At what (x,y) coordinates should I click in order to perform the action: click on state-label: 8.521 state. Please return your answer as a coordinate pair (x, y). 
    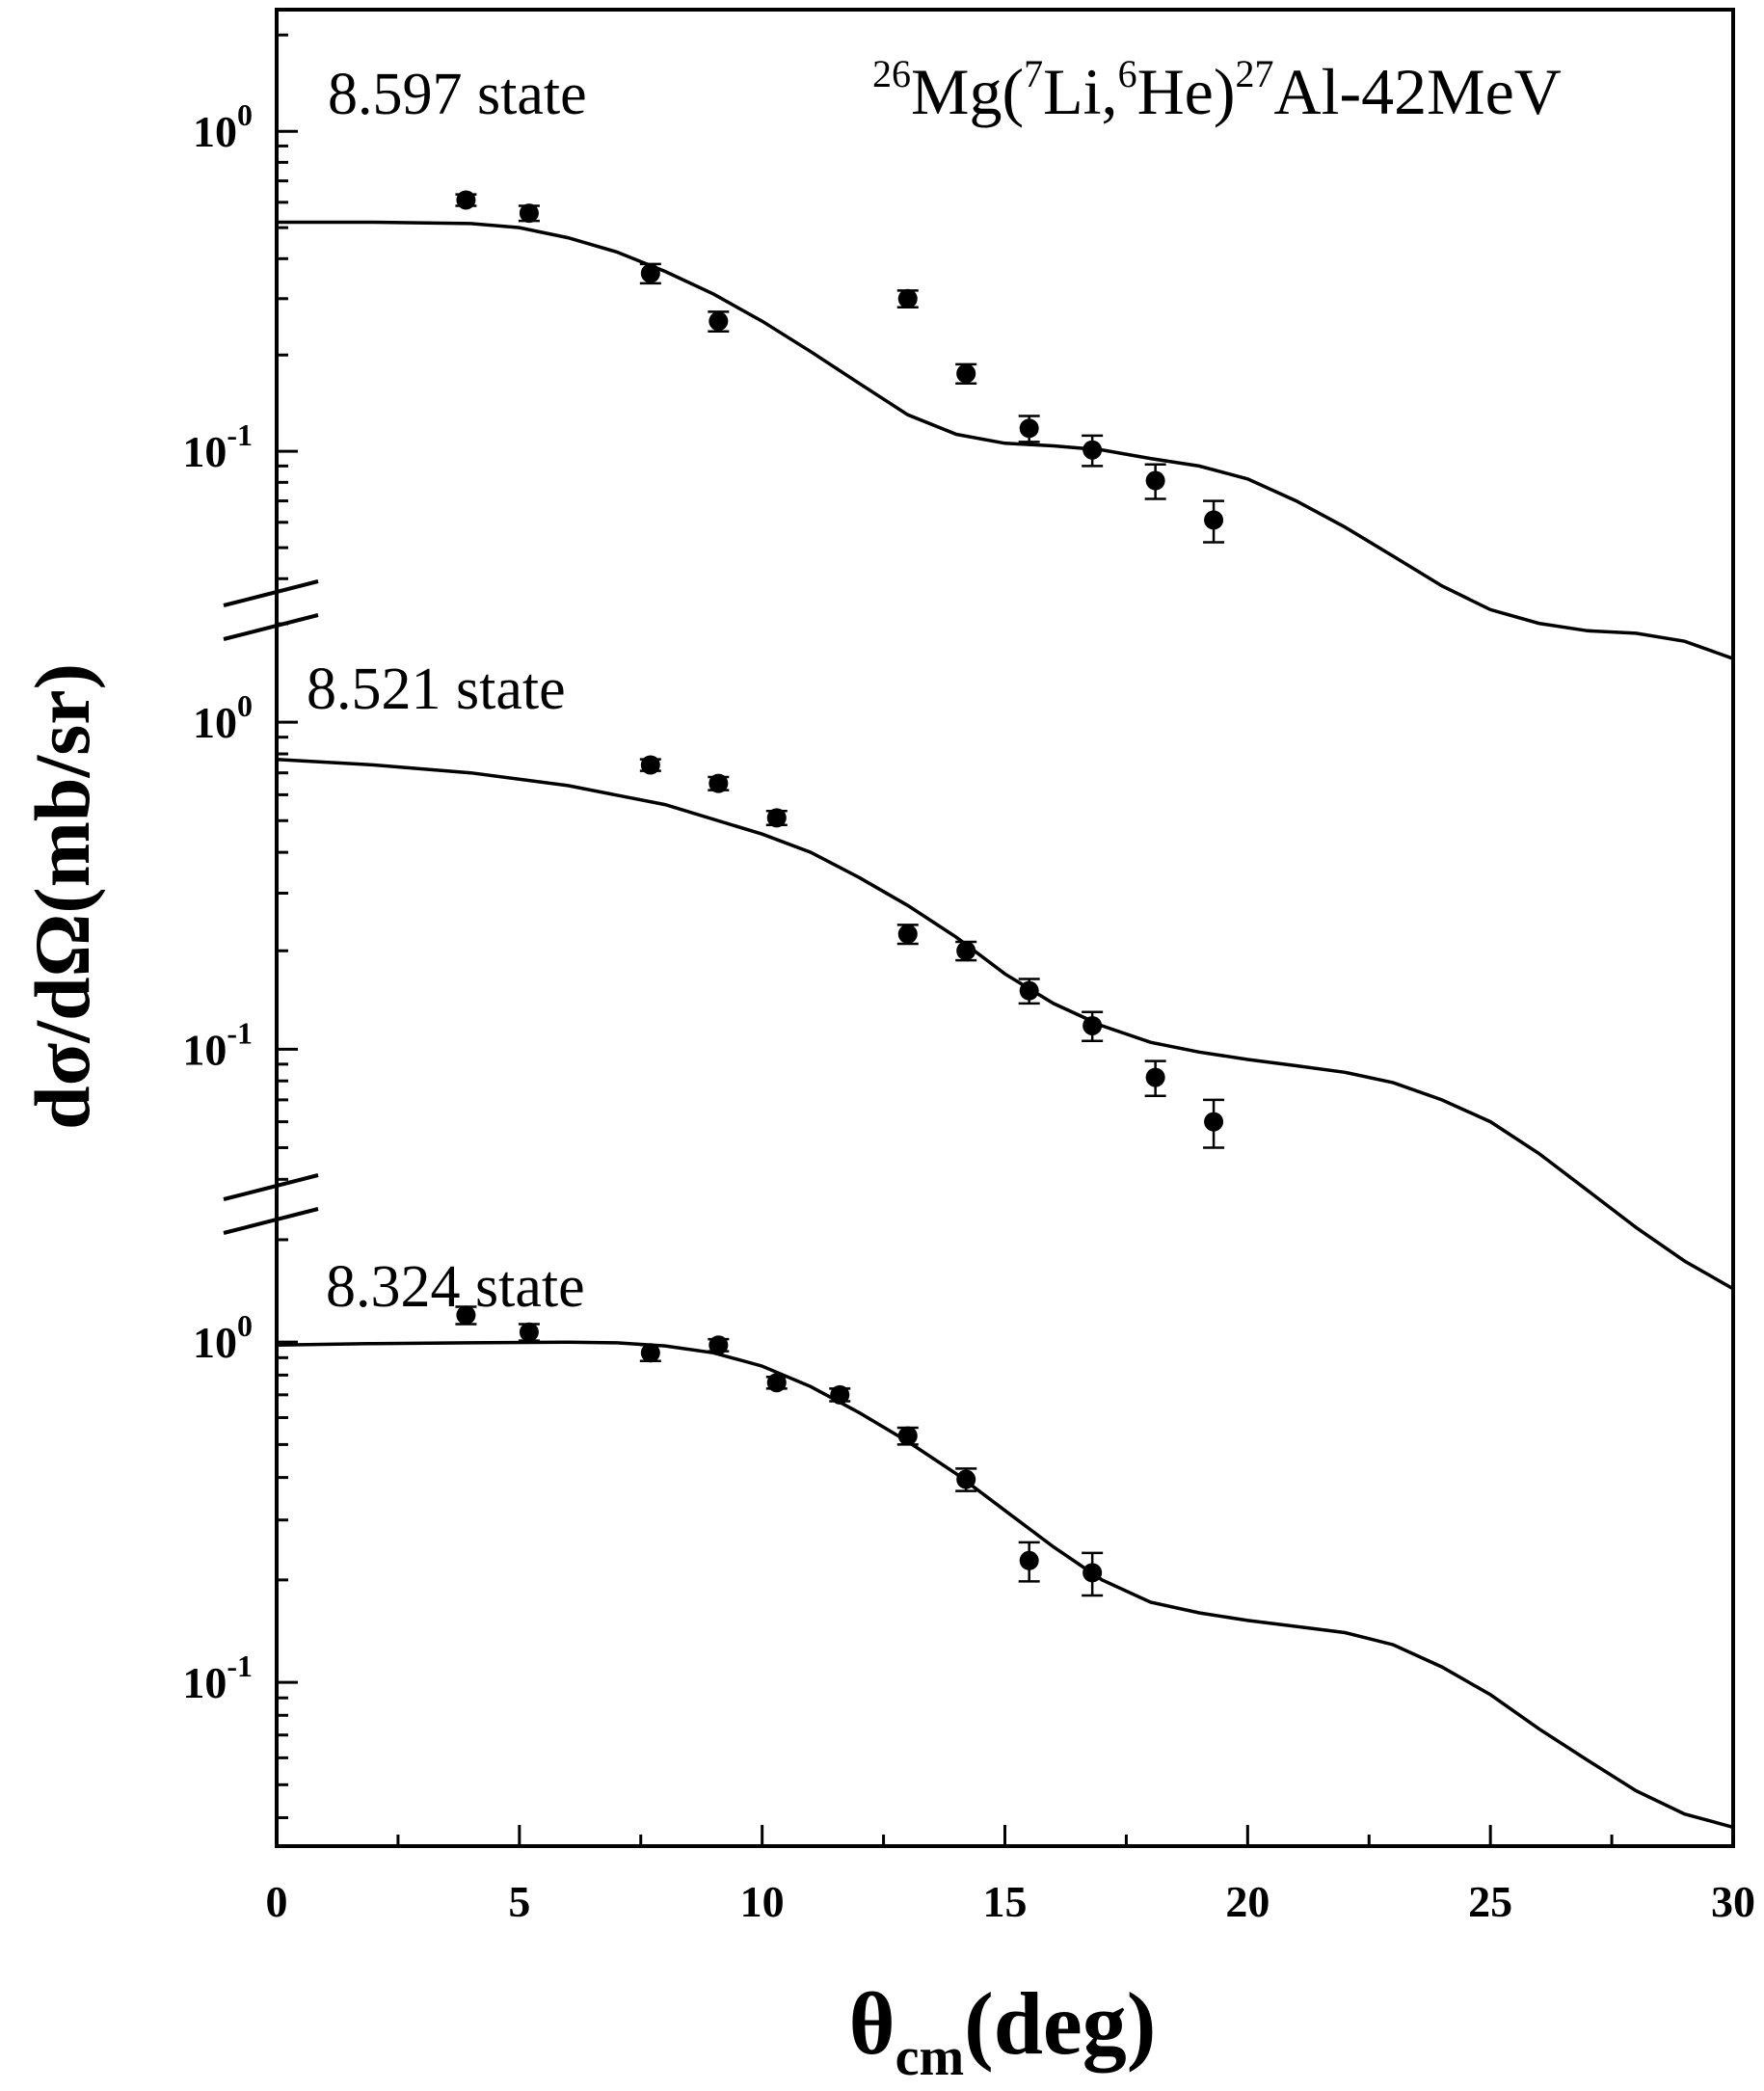
    Looking at the image, I should click on (436, 689).